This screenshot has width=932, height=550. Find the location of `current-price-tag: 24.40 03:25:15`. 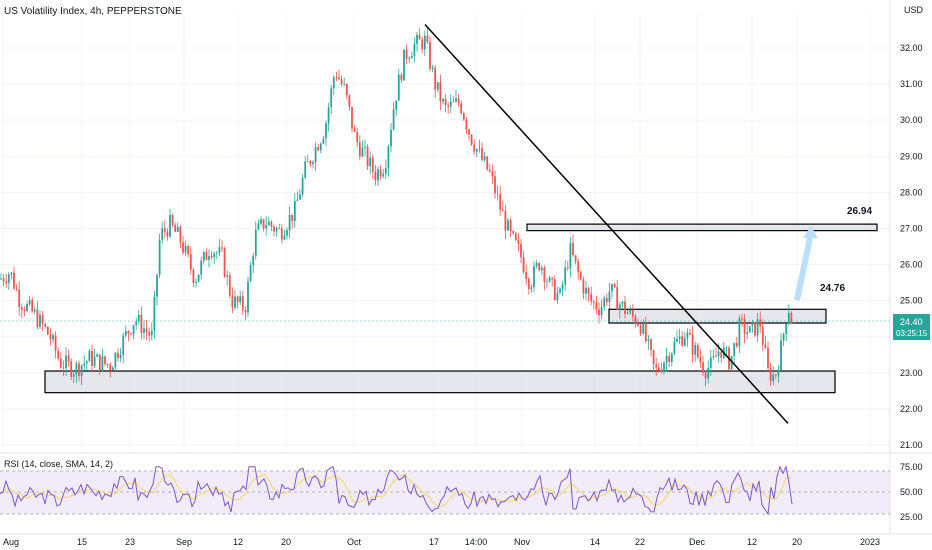

current-price-tag: 24.40 03:25:15 is located at coordinates (911, 327).